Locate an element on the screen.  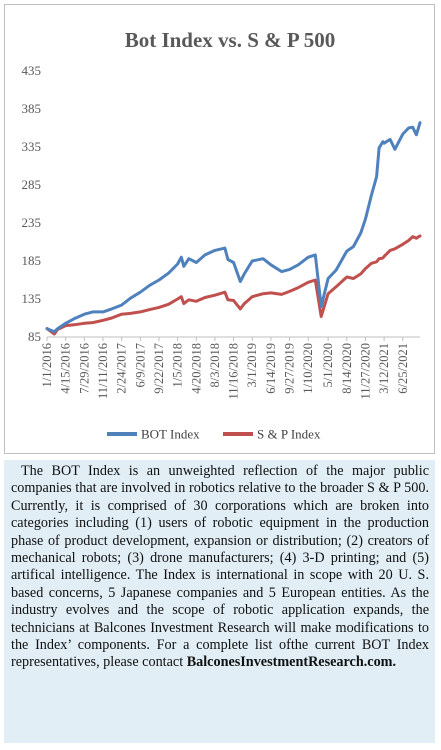
y-tick-label: 185 is located at coordinates (32, 260).